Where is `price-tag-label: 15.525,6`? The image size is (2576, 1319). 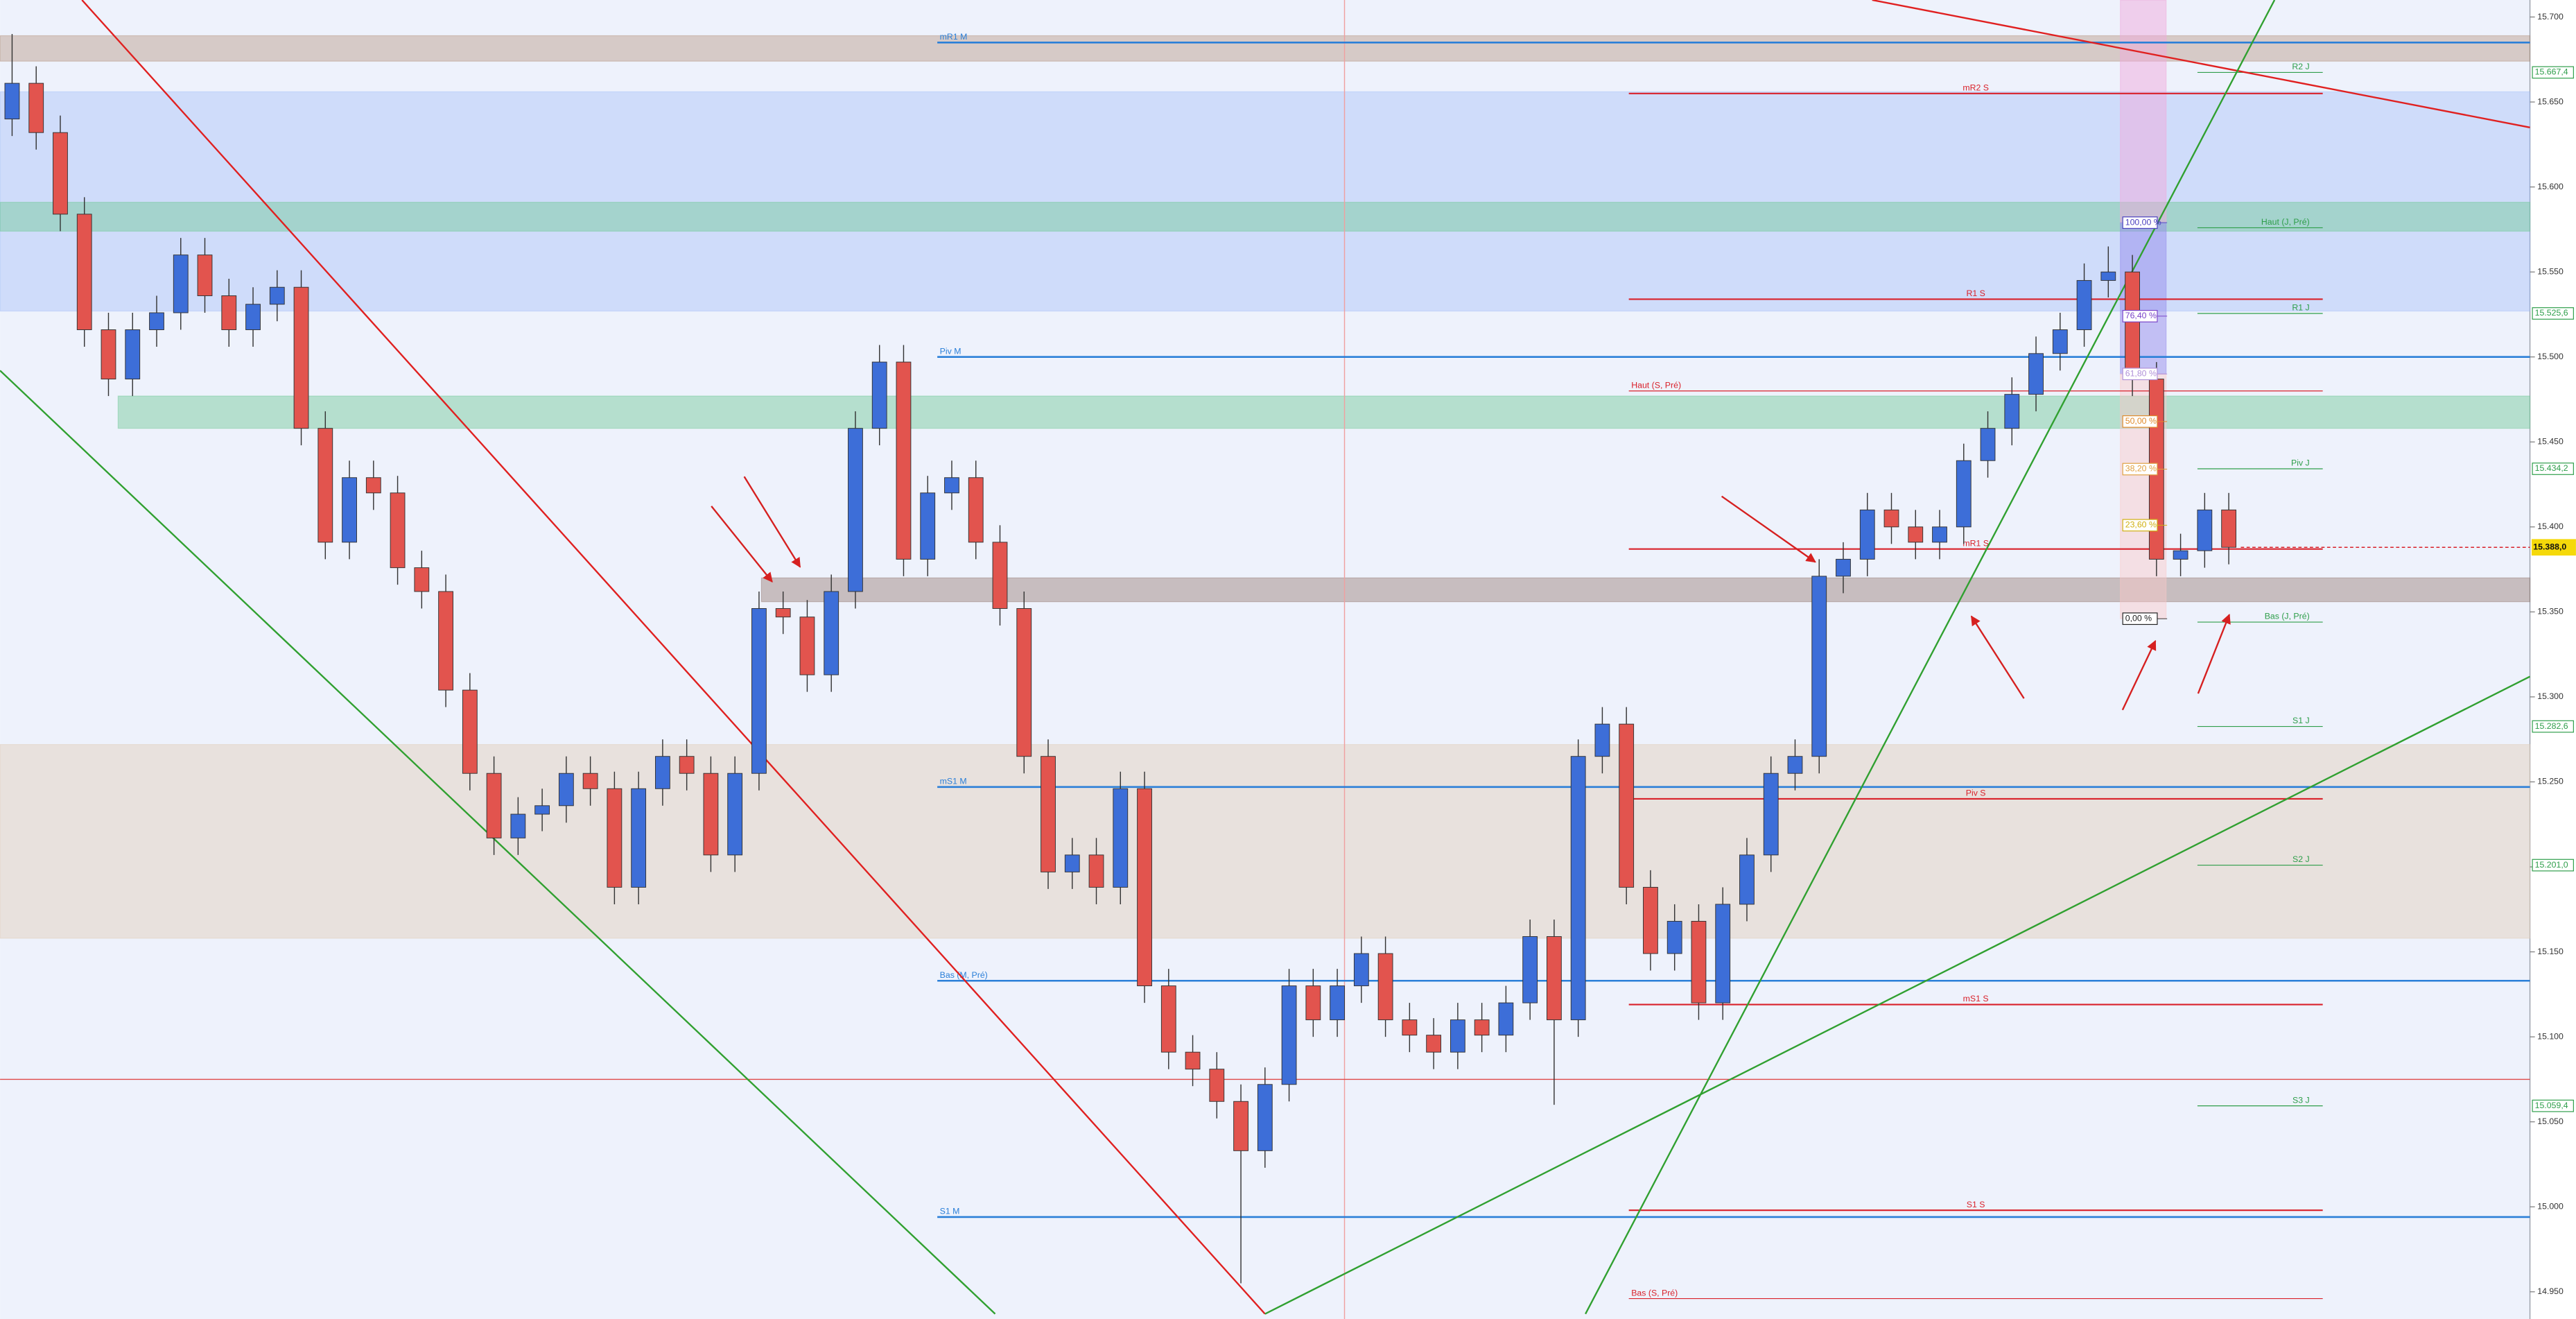 price-tag-label: 15.525,6 is located at coordinates (2551, 313).